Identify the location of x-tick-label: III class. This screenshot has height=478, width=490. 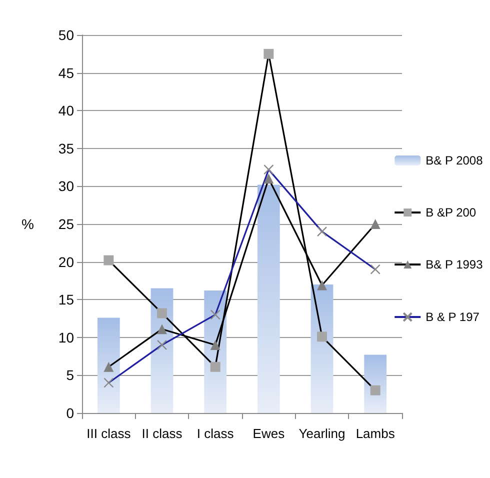
(109, 433).